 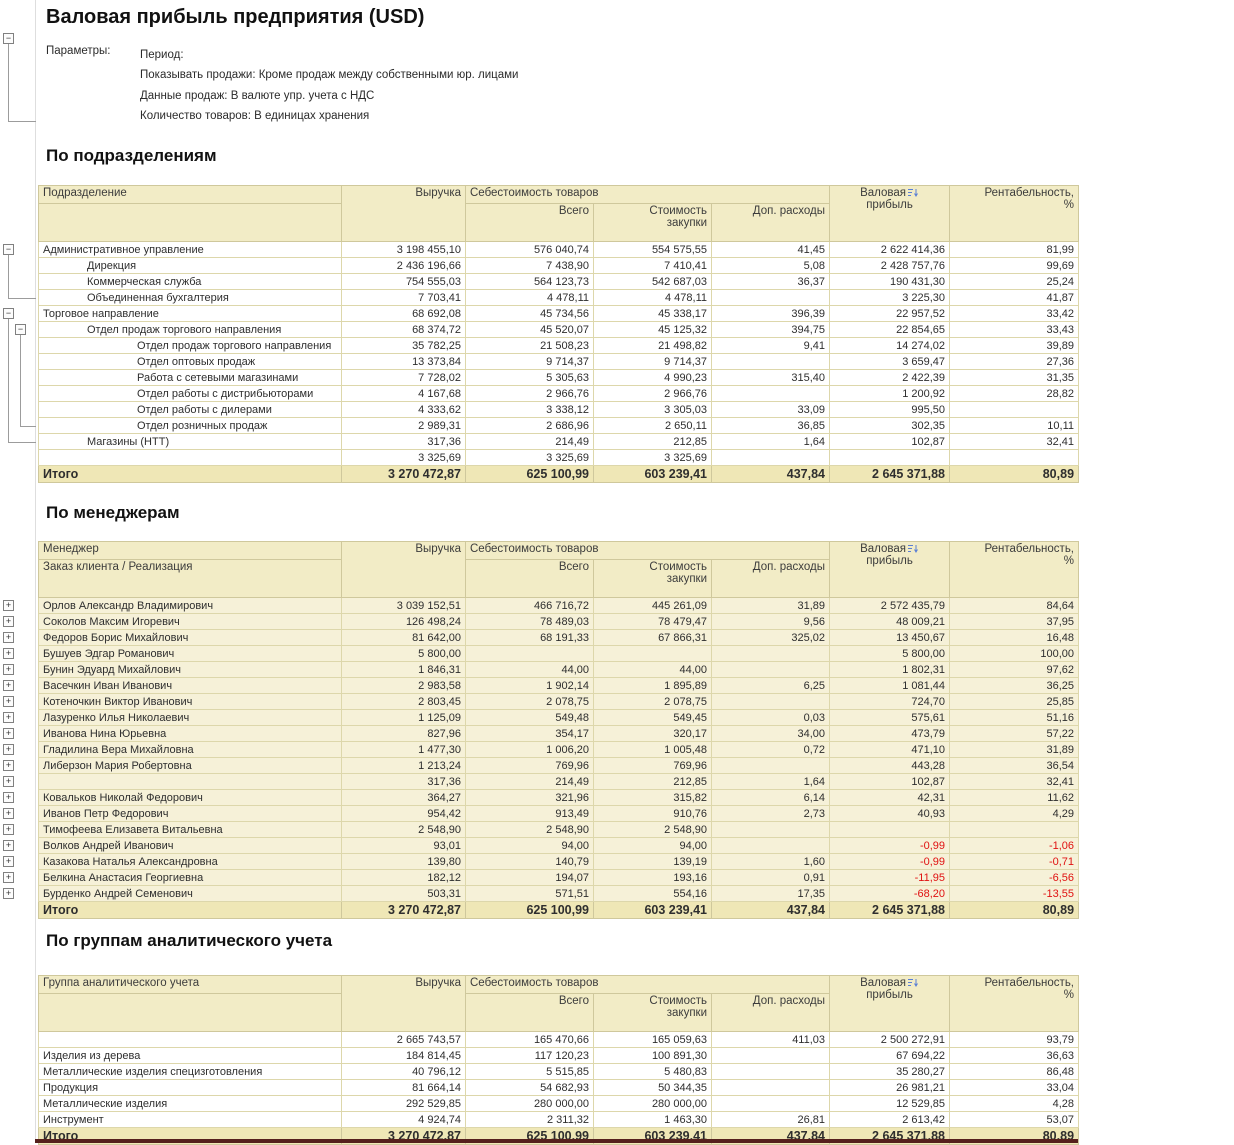 What do you see at coordinates (770, 733) in the screenshot?
I see `cell-value: 34,00` at bounding box center [770, 733].